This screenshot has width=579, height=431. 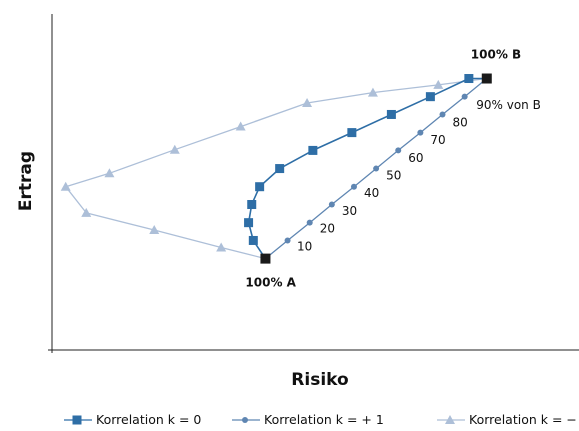 I want to click on annotation-label: 70, so click(x=437, y=140).